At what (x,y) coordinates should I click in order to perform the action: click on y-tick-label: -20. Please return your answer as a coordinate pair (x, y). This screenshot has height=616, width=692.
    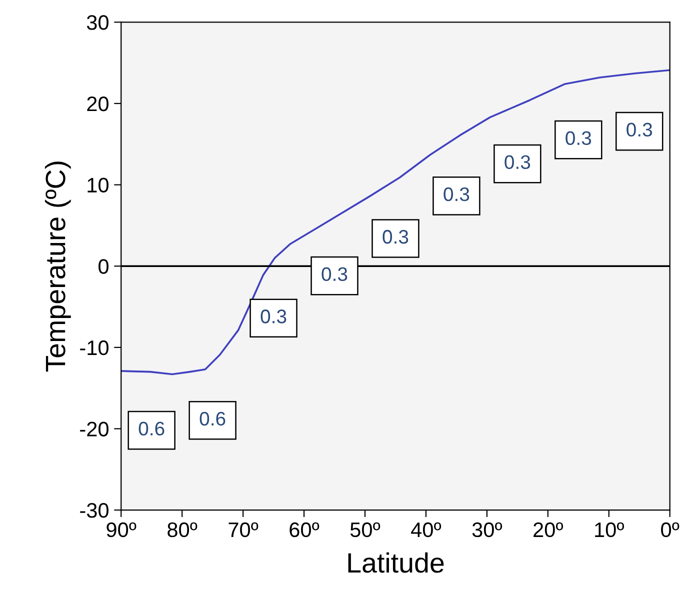
    Looking at the image, I should click on (94, 429).